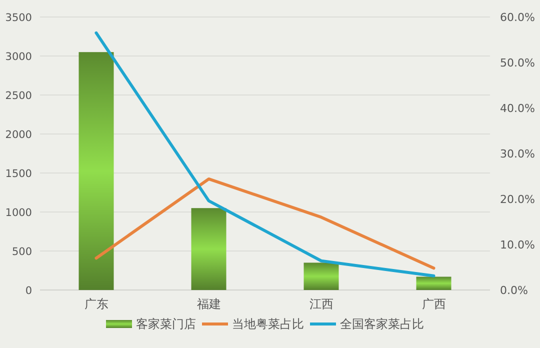 This screenshot has height=348, width=540. I want to click on y-tick-label: 3000, so click(18, 57).